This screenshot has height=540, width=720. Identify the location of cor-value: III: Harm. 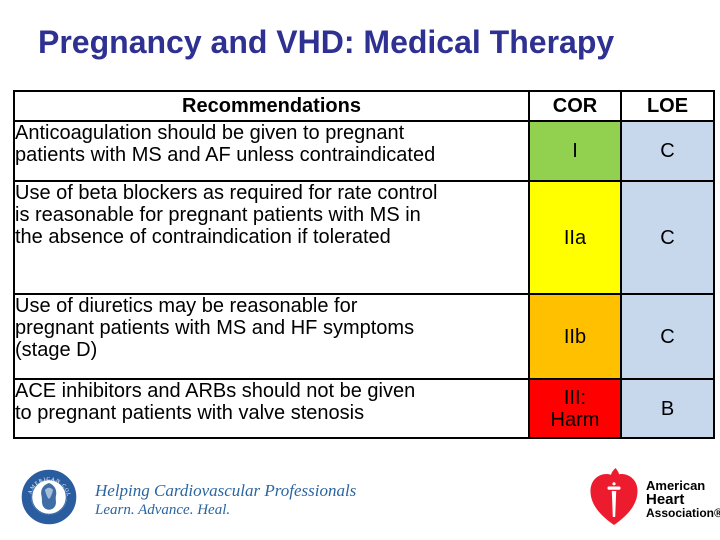
(575, 408).